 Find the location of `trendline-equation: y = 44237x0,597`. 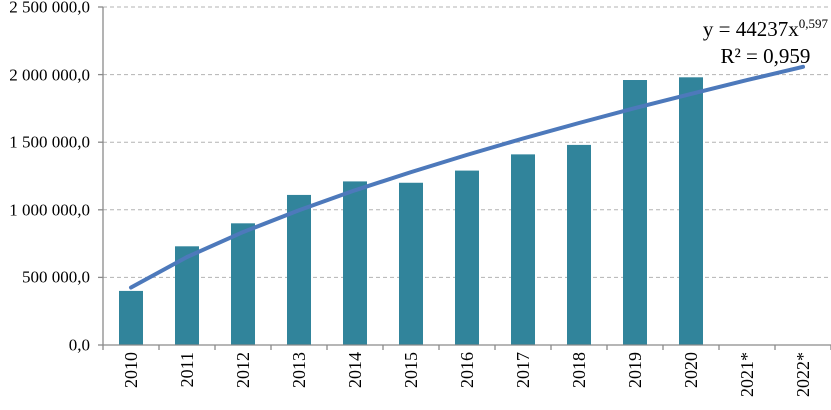

trendline-equation: y = 44237x0,597 is located at coordinates (765, 26).